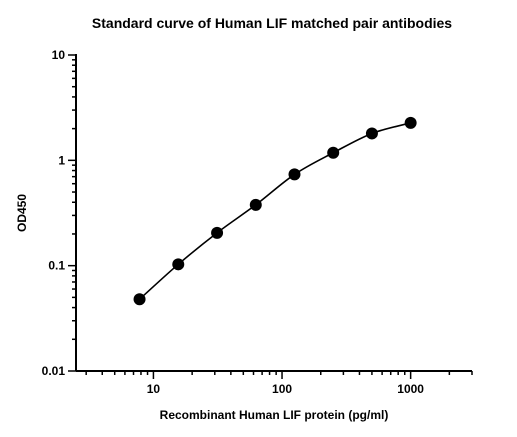 The height and width of the screenshot is (437, 517). I want to click on x-axis-label: Recombinant Human LIF protein (pg/ml), so click(274, 415).